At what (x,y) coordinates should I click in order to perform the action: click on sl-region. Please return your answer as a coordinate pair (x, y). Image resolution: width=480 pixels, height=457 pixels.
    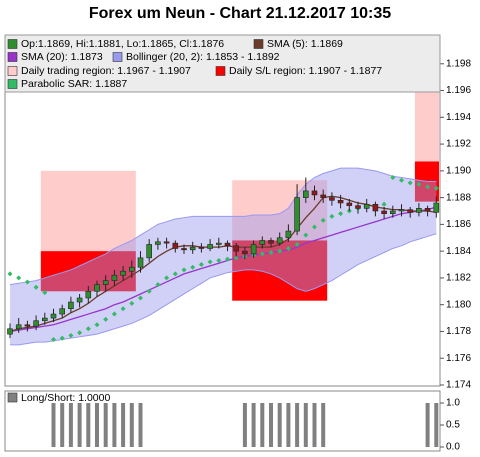
    Looking at the image, I should click on (88, 271).